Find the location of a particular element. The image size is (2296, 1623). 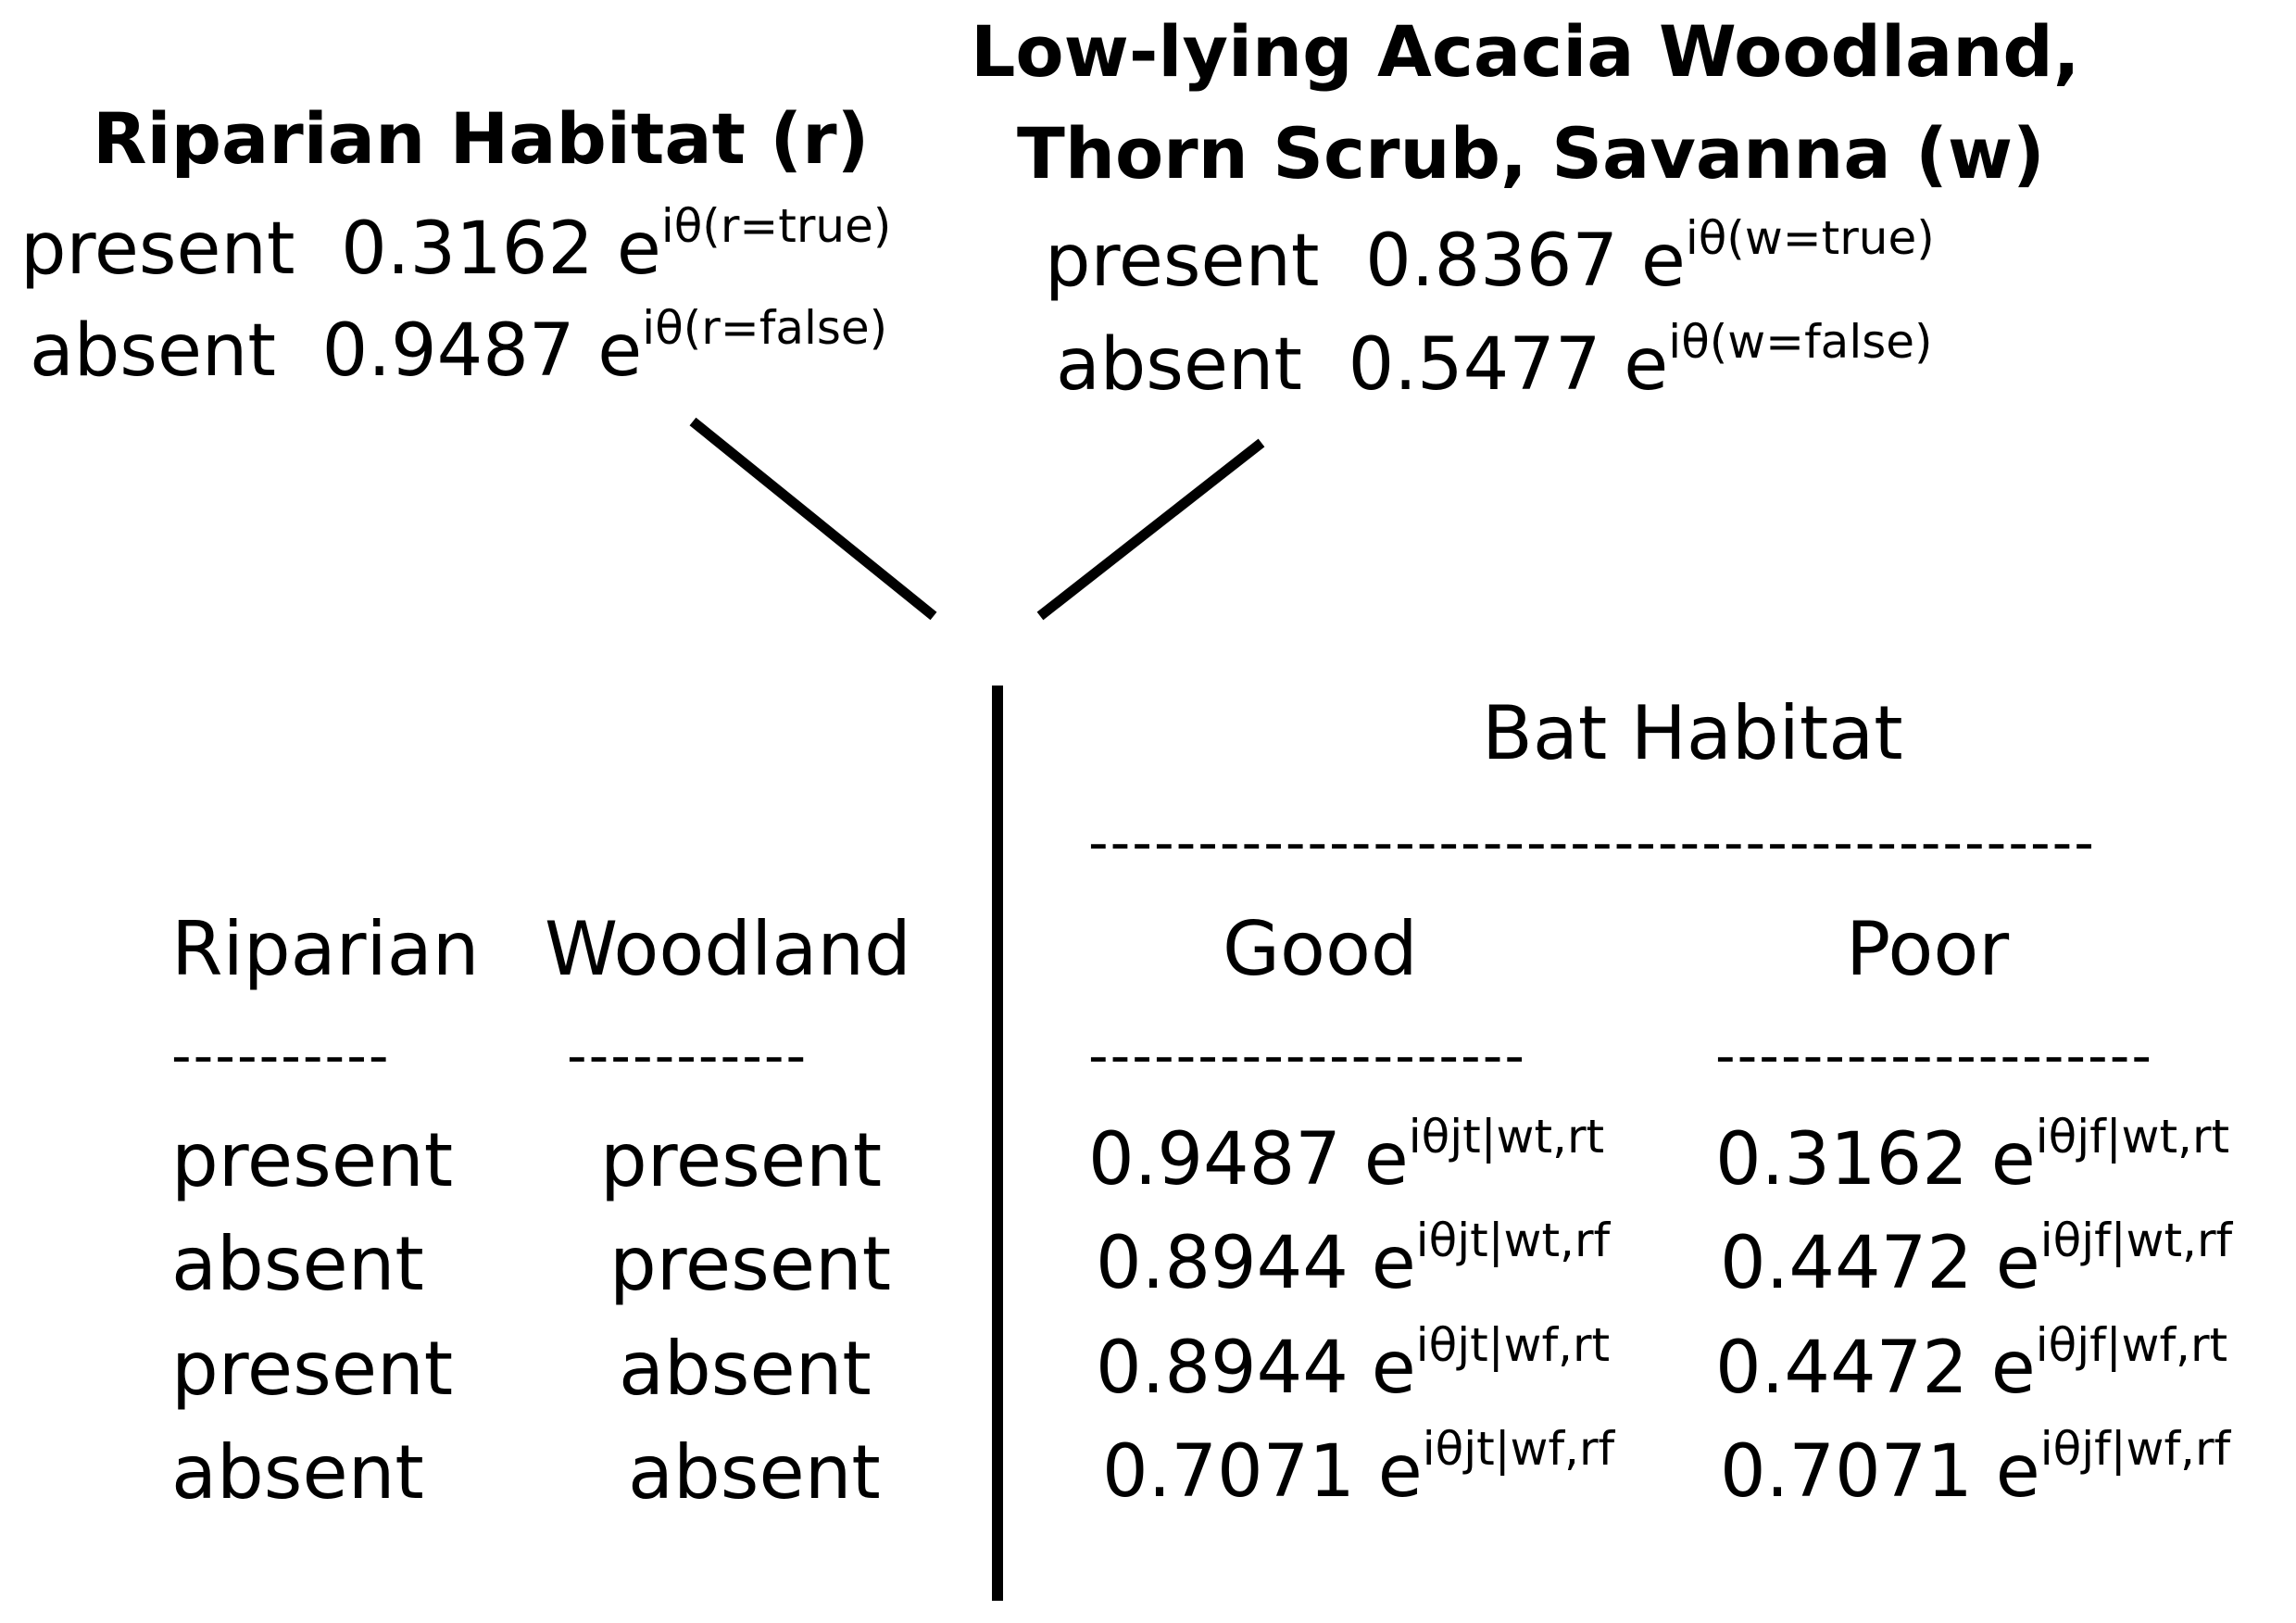

riparian-present-exp-base: e is located at coordinates (638, 249).